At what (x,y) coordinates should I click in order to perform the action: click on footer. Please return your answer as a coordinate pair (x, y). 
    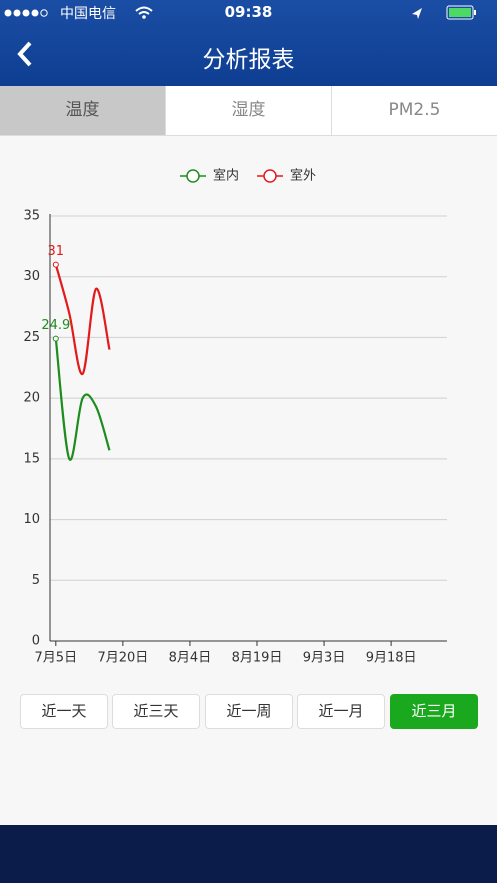
    Looking at the image, I should click on (248, 854).